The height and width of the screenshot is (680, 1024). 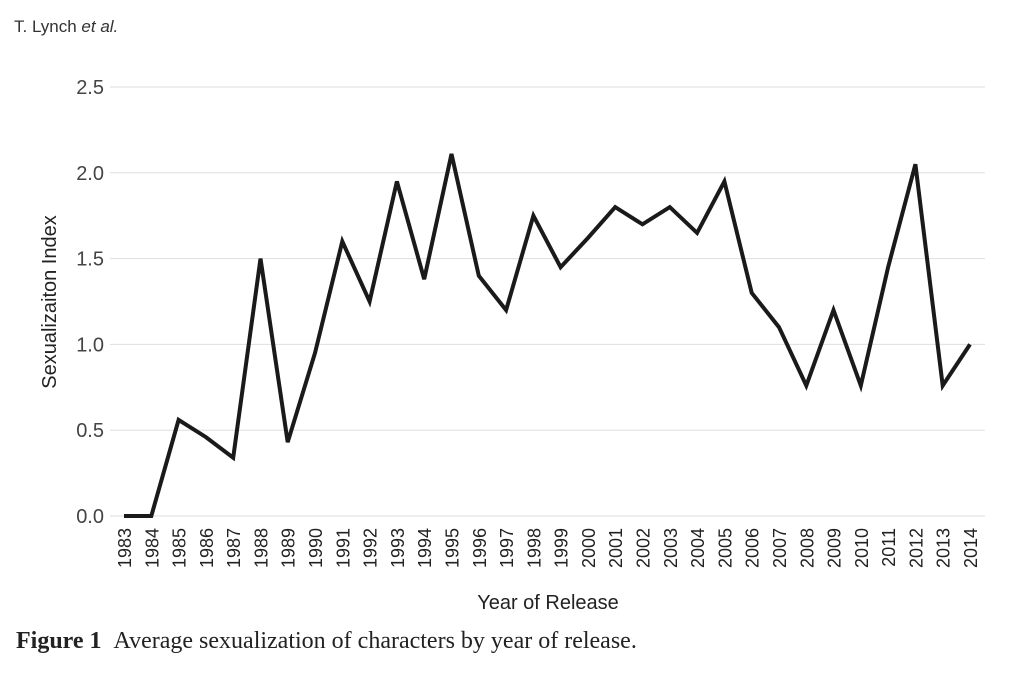 What do you see at coordinates (562, 548) in the screenshot?
I see `x-tick-label: 1999` at bounding box center [562, 548].